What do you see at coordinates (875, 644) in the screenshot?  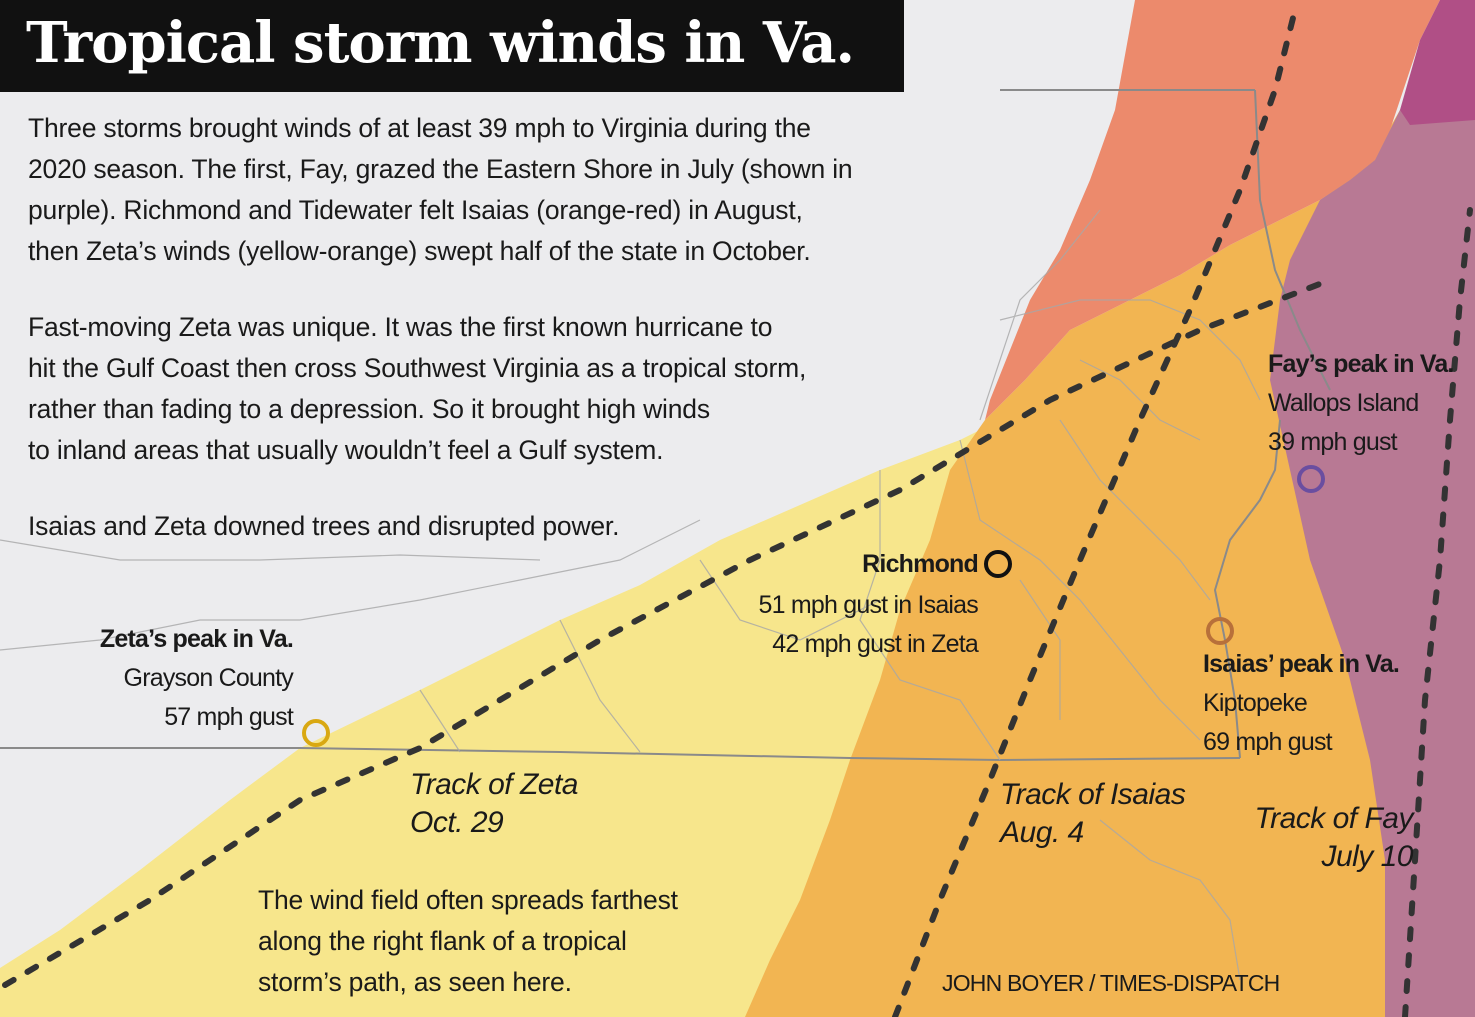 I see `richmond-gust-zeta: 42 mph gust in Zeta` at bounding box center [875, 644].